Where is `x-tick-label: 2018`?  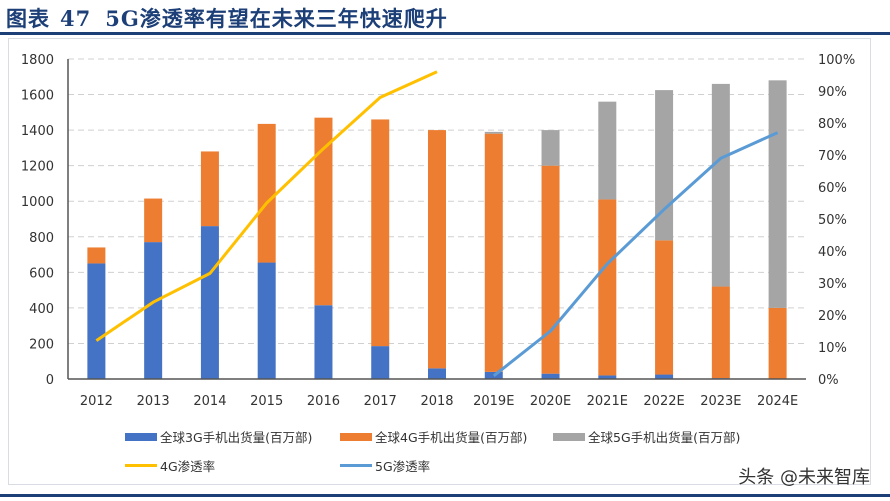 x-tick-label: 2018 is located at coordinates (436, 401).